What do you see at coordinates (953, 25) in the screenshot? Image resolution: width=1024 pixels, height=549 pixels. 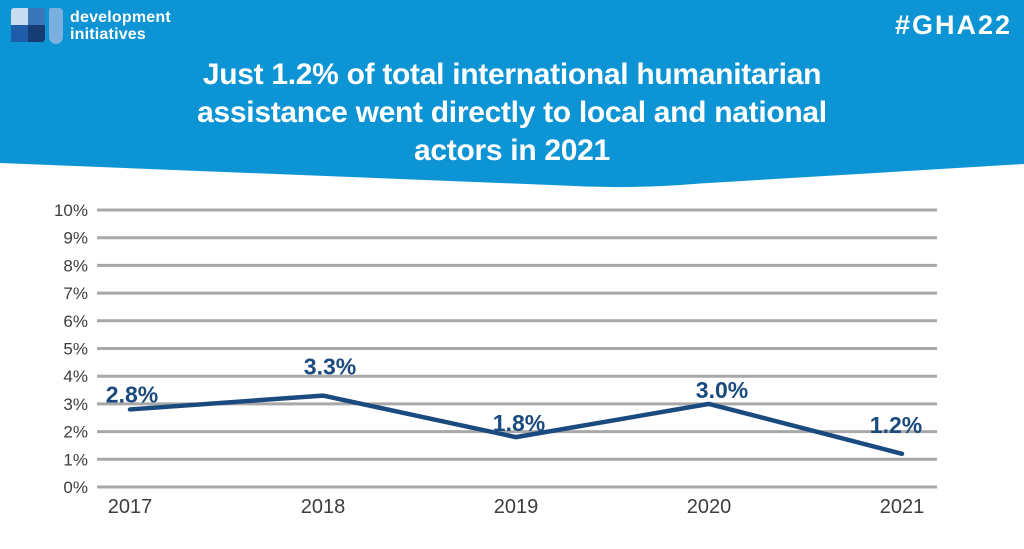 I see `hashtag-label: #GHA22` at bounding box center [953, 25].